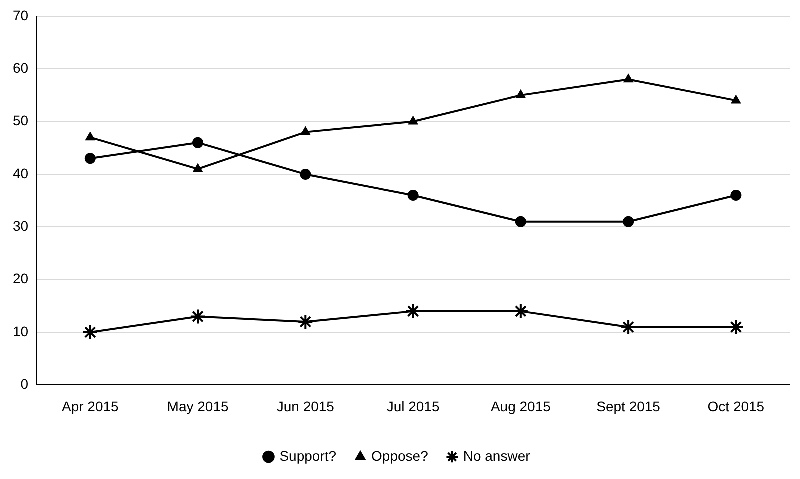 The height and width of the screenshot is (479, 800). I want to click on x-tick-label: Oct 2015, so click(736, 406).